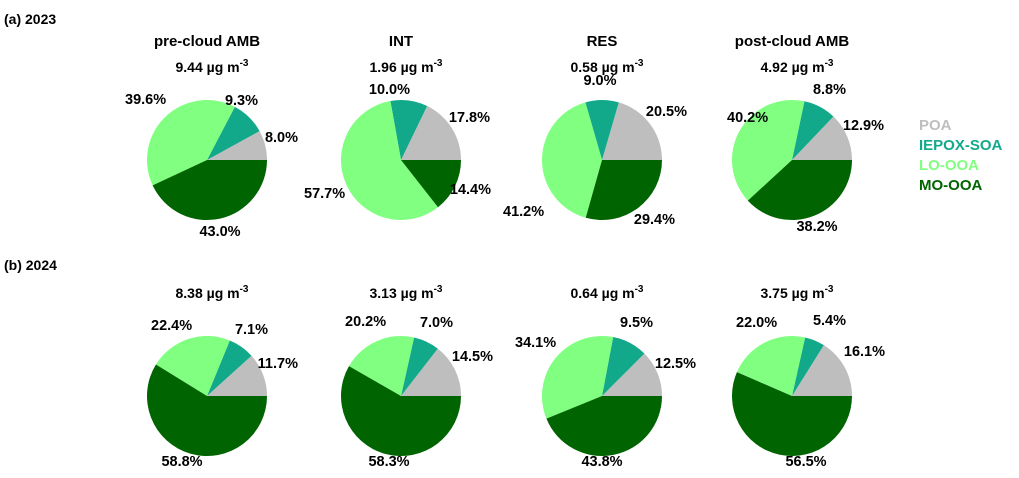 Image resolution: width=1019 pixels, height=478 pixels. What do you see at coordinates (603, 293) in the screenshot?
I see `total-value: 0.64 µg m` at bounding box center [603, 293].